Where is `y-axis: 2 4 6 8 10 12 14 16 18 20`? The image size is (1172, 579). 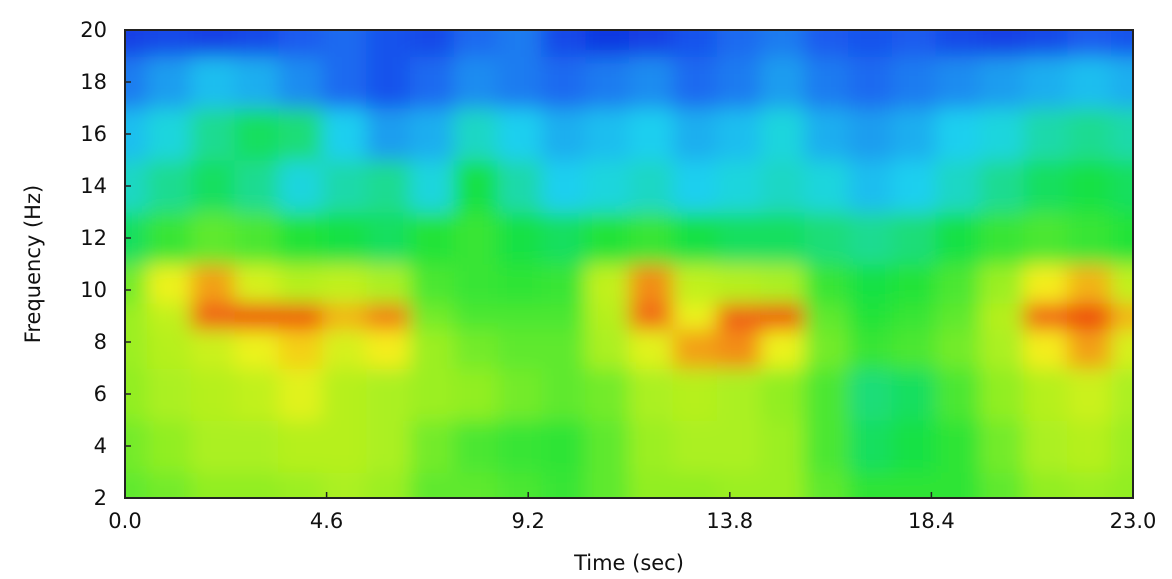 y-axis: 2 4 6 8 10 12 14 16 18 20 is located at coordinates (105, 264).